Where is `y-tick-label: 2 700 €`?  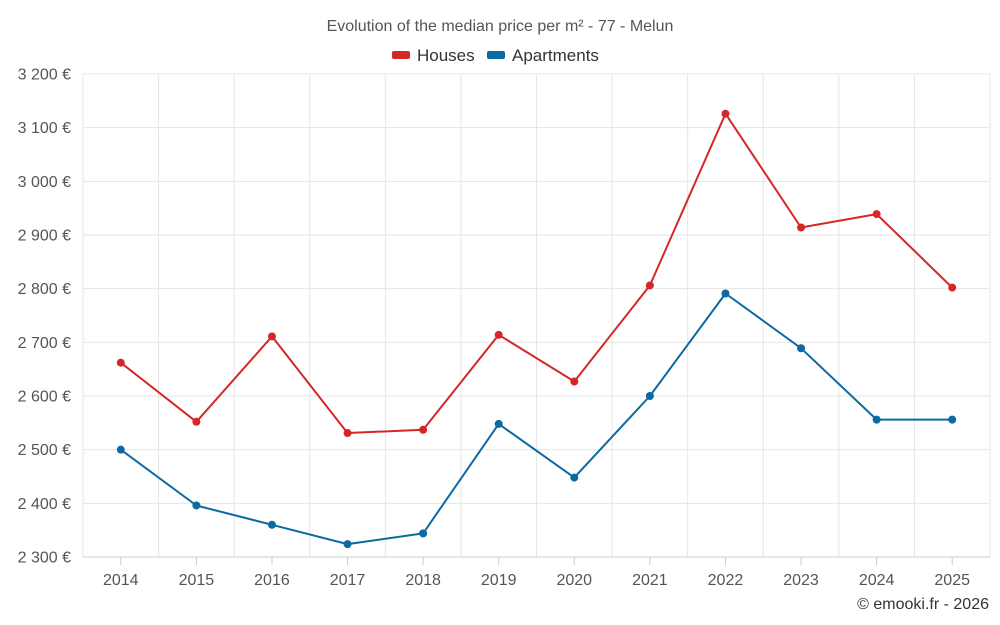
y-tick-label: 2 700 € is located at coordinates (44, 343).